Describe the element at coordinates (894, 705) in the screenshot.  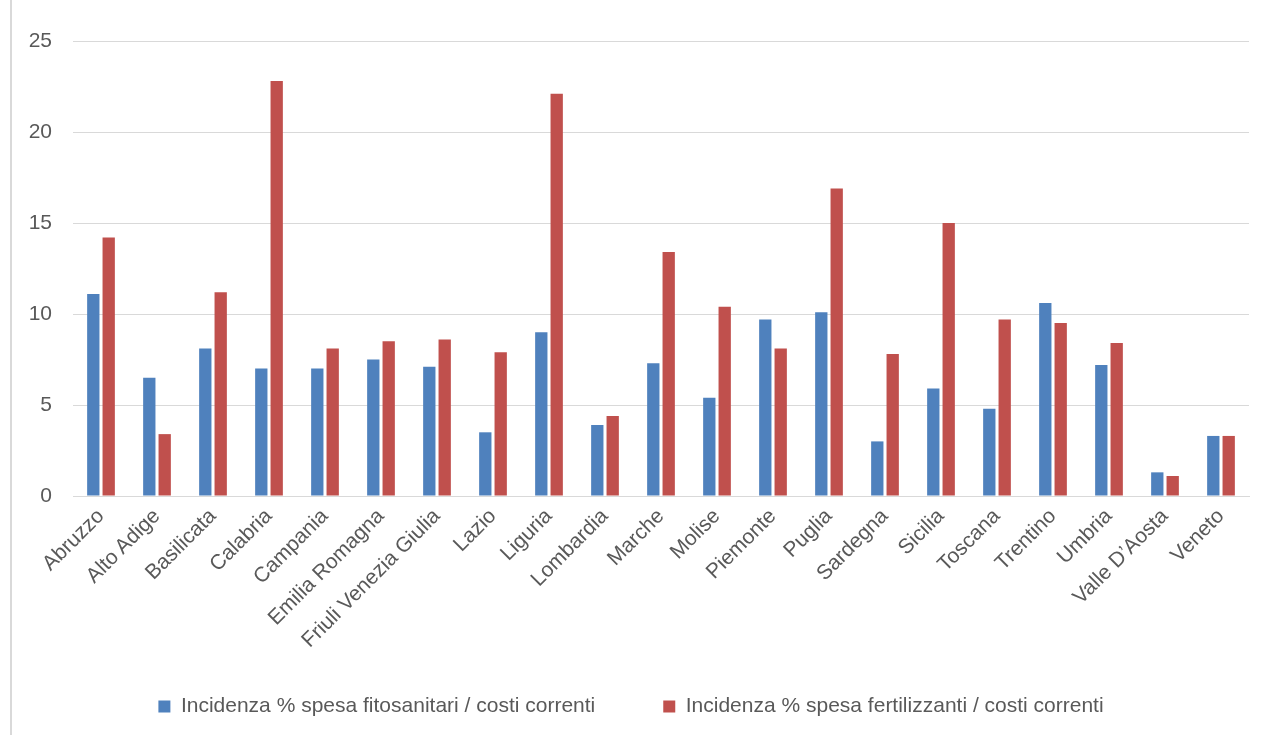
I see `legend-label: Incidenza % spesa fertilizzanti / costi correnti` at that location.